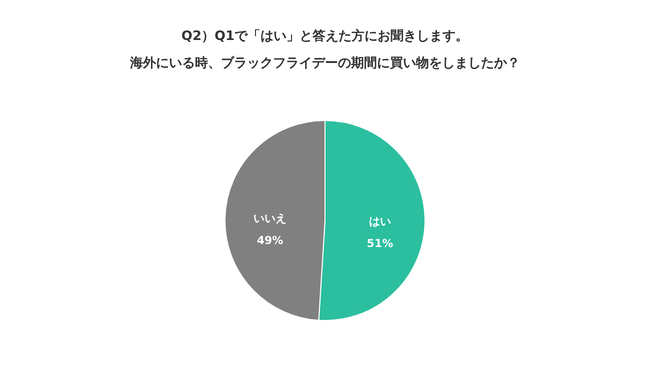 The image size is (650, 366). What do you see at coordinates (270, 218) in the screenshot?
I see `slice-label: いいえ` at bounding box center [270, 218].